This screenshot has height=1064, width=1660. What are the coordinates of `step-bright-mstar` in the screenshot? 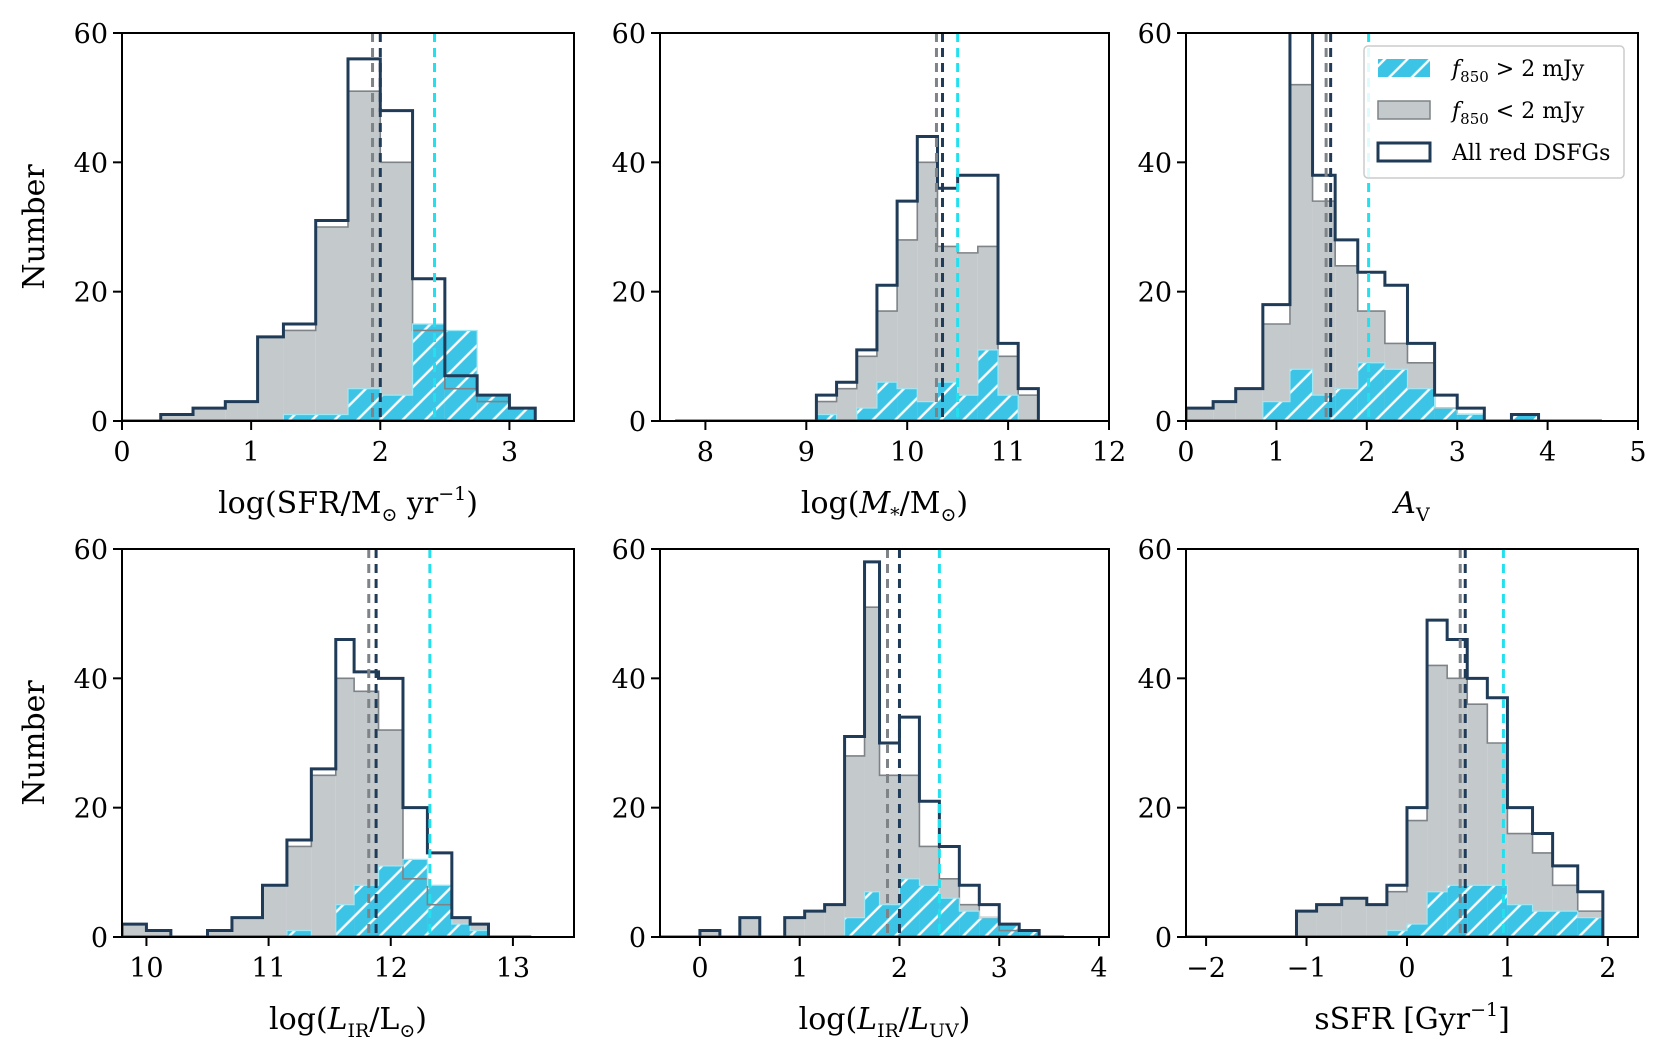 It's located at (857, 385).